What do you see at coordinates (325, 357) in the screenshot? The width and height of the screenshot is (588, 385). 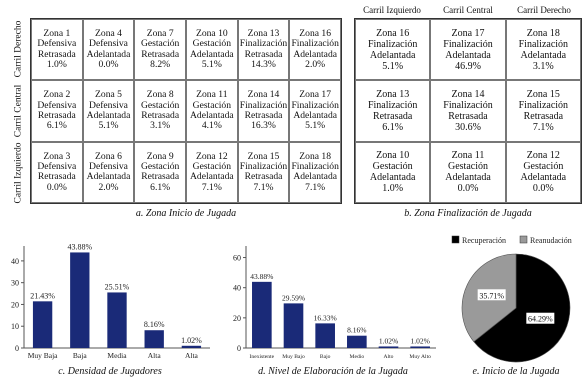 I see `category-label: Bajo` at bounding box center [325, 357].